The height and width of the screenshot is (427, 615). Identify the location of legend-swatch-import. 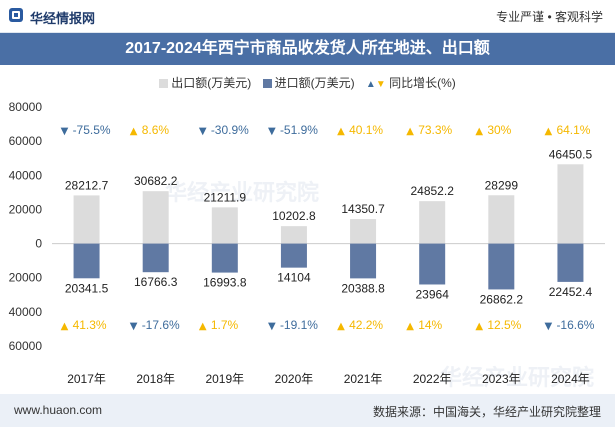
(267, 83).